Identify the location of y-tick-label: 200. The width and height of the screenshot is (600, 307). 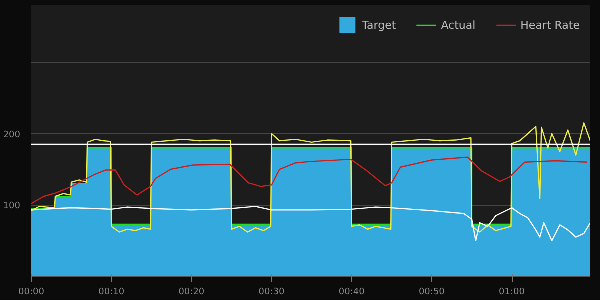
(12, 135).